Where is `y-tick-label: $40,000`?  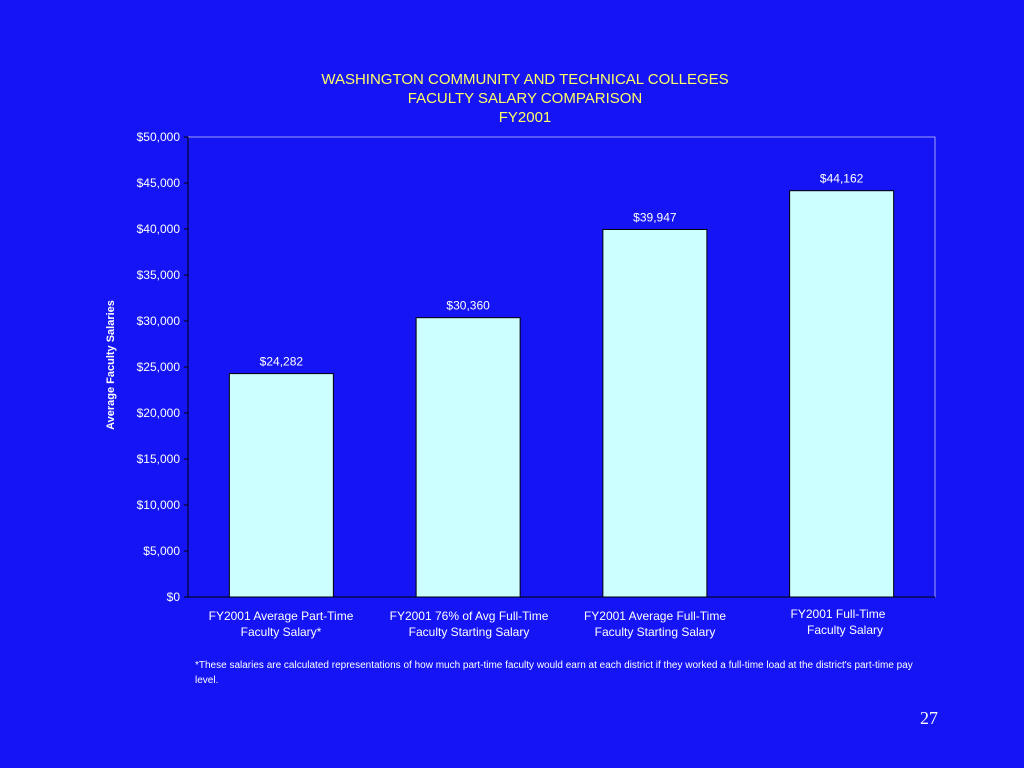
y-tick-label: $40,000 is located at coordinates (159, 229).